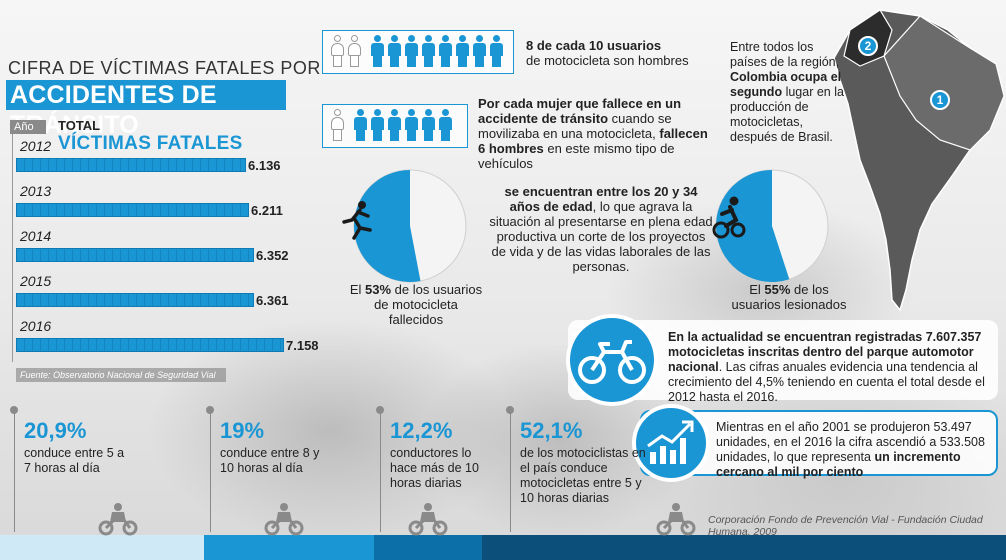 The height and width of the screenshot is (560, 1006). What do you see at coordinates (270, 460) in the screenshot?
I see `hours-text-1: conduce entre 8 y 10 horas al día` at bounding box center [270, 460].